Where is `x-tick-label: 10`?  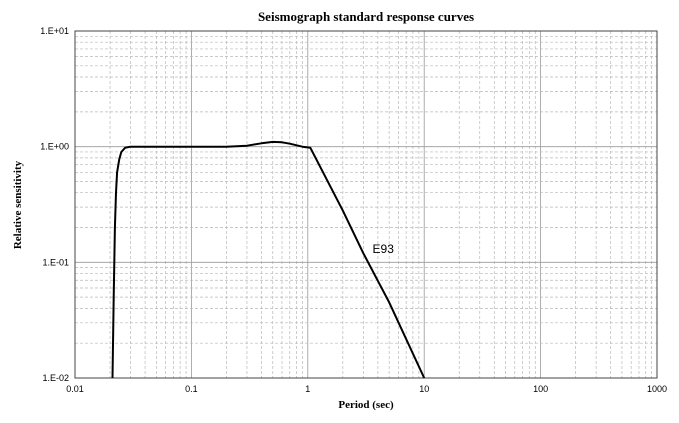 x-tick-label: 10 is located at coordinates (424, 389).